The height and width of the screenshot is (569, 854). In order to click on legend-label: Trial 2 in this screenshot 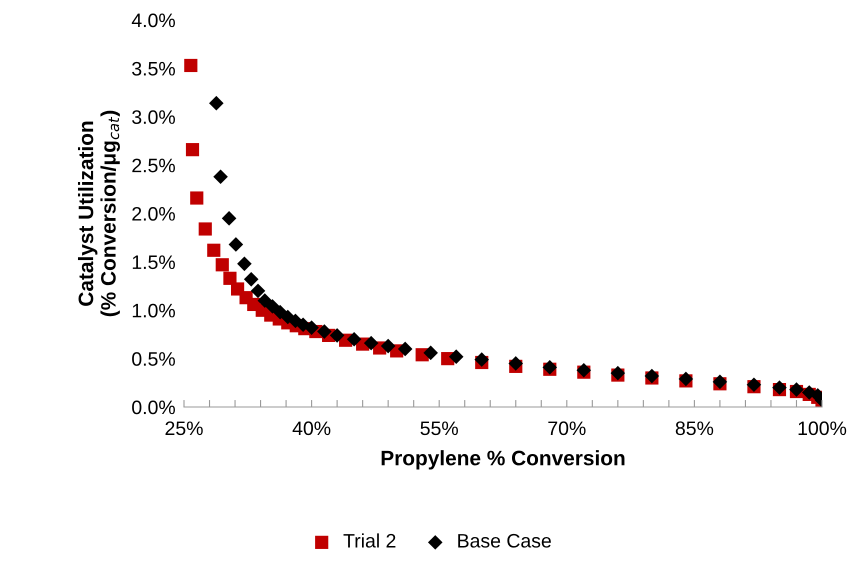, I will do `click(370, 540)`.